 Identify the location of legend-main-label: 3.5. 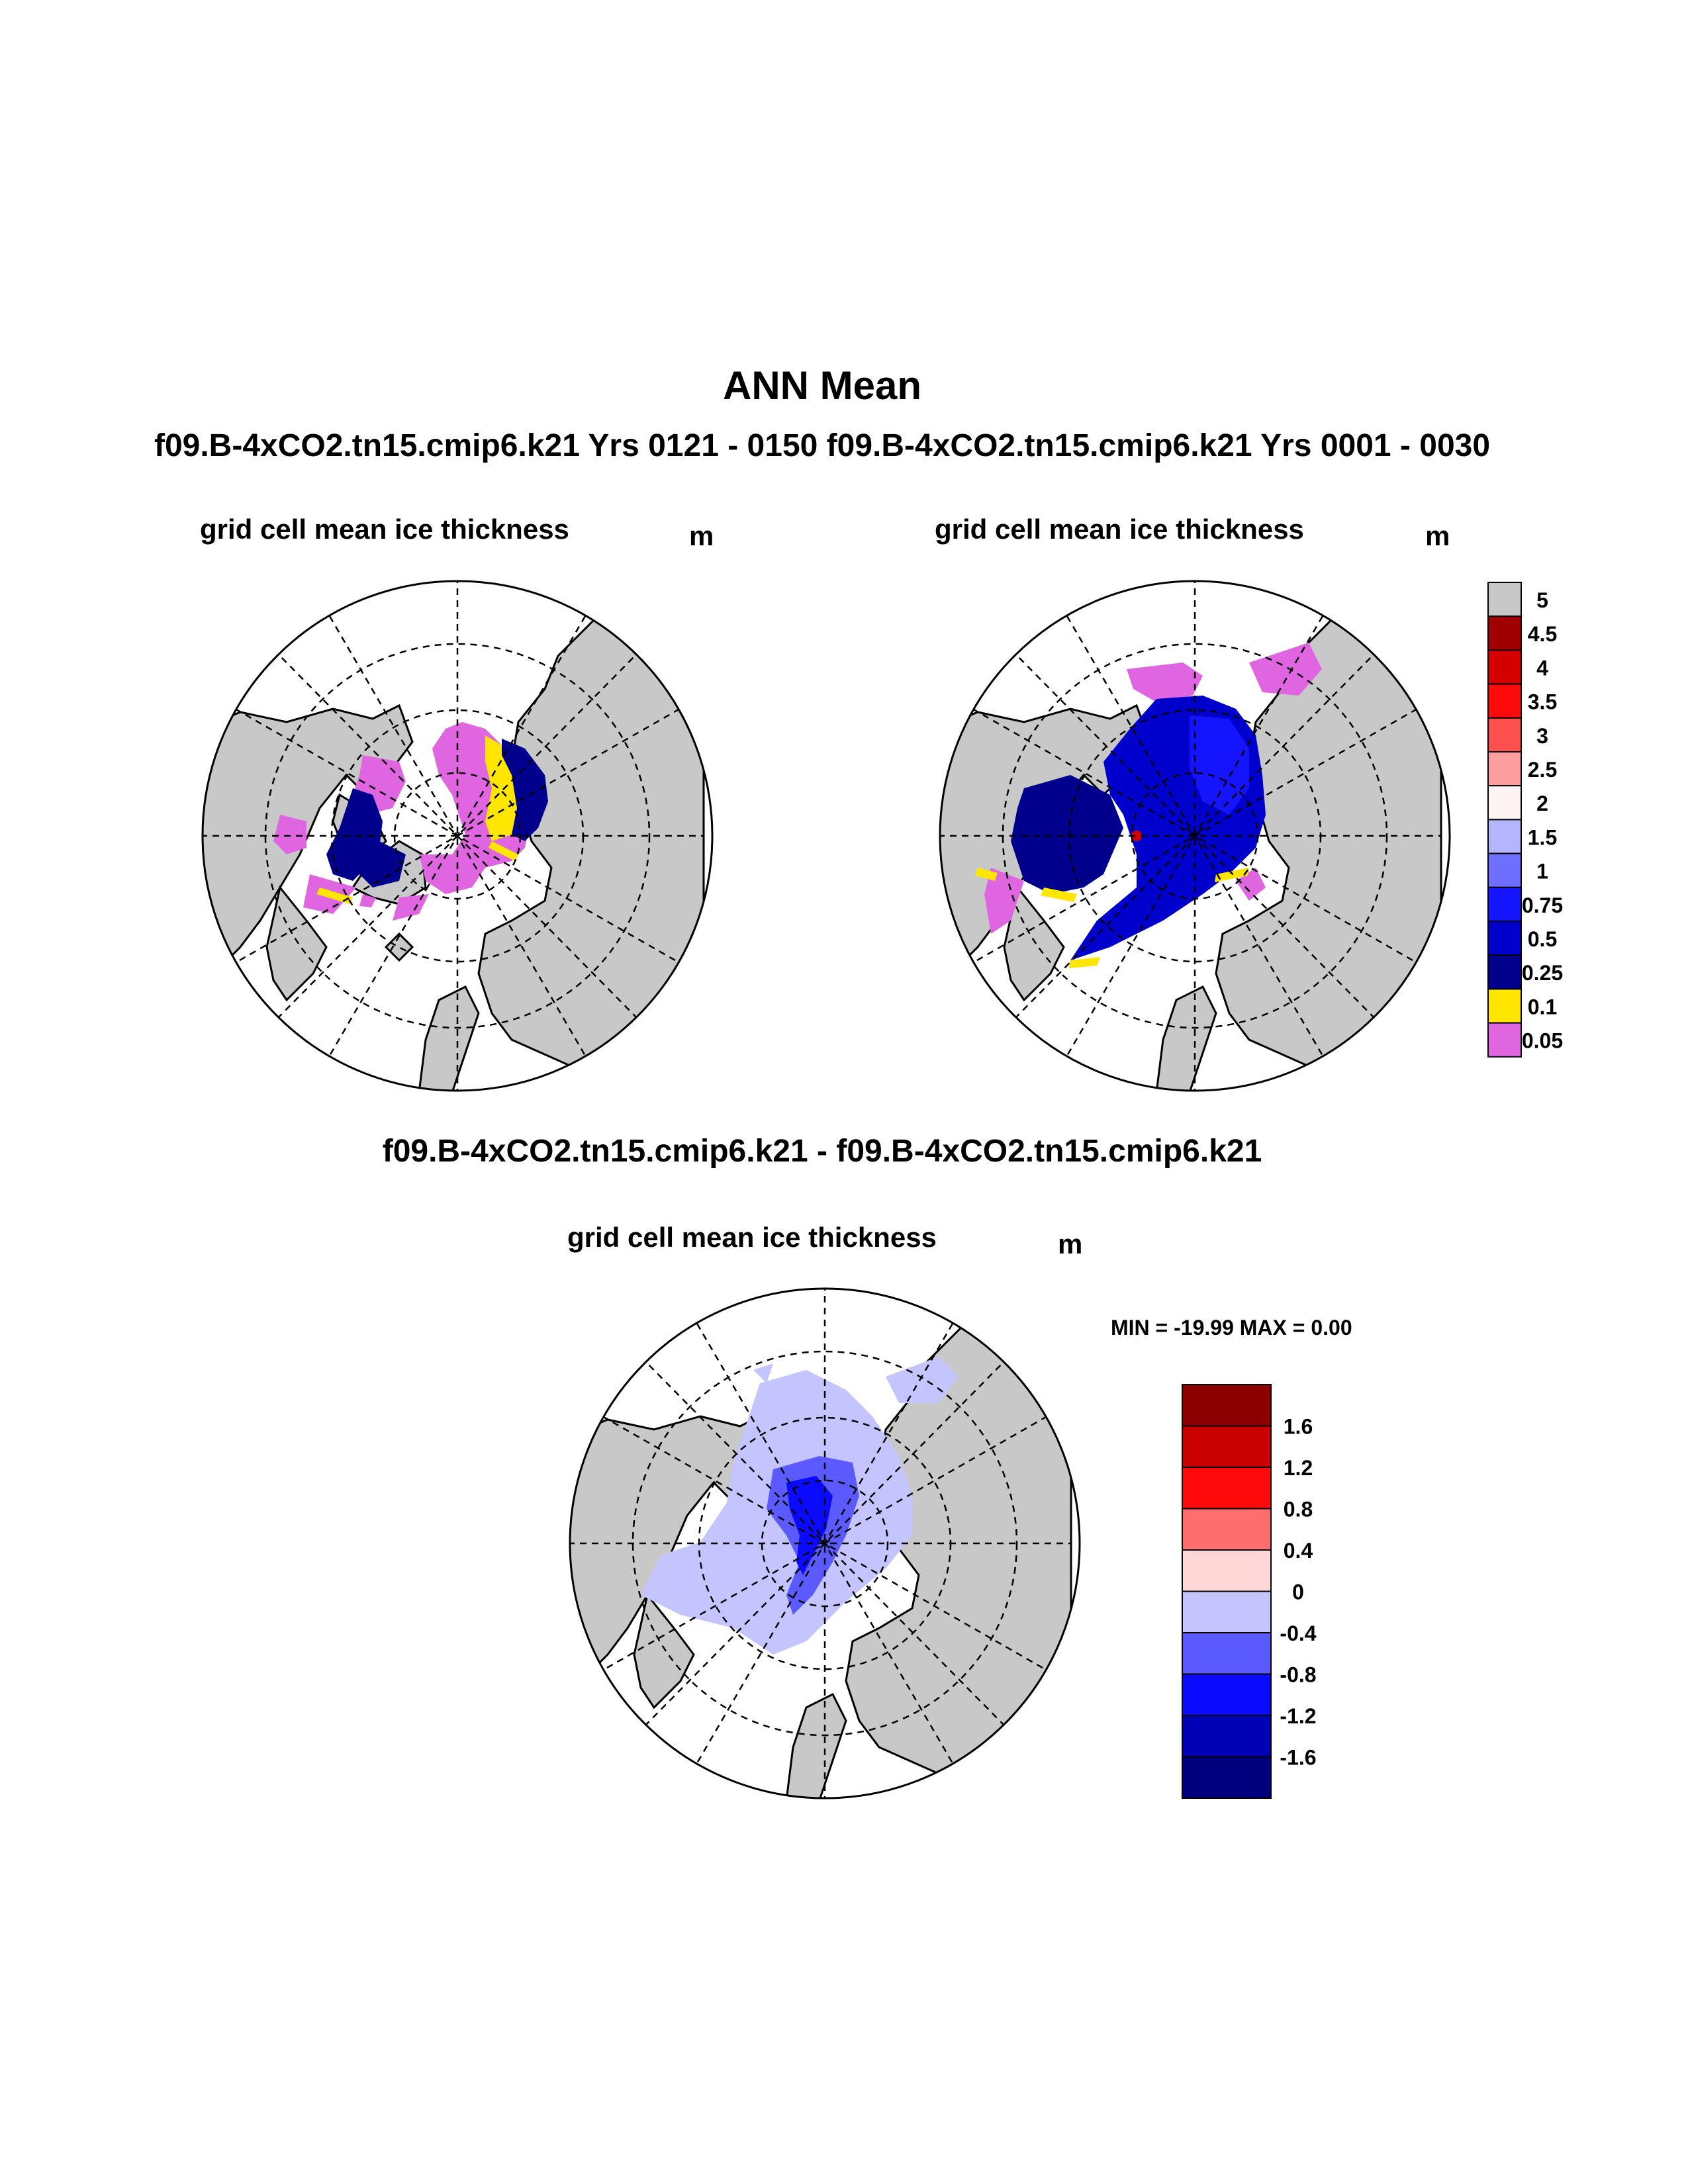
(1542, 702).